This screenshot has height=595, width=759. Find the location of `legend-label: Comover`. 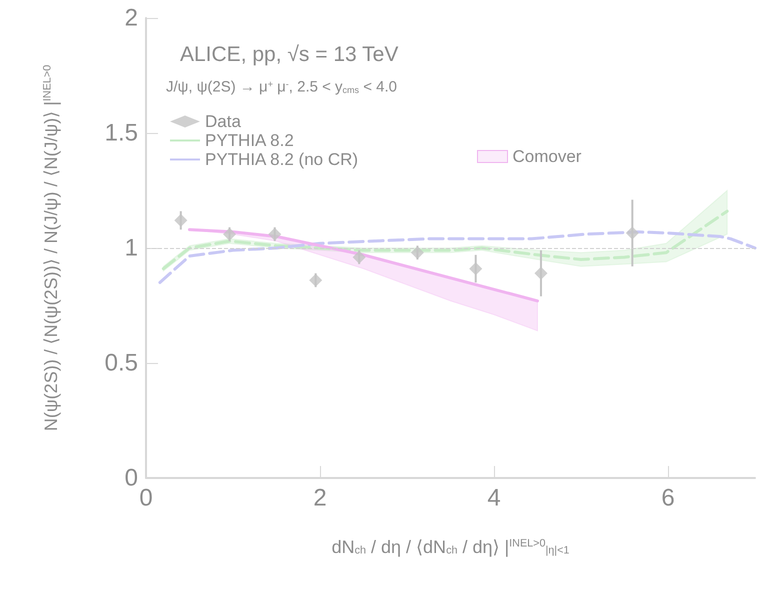

legend-label: Comover is located at coordinates (547, 156).